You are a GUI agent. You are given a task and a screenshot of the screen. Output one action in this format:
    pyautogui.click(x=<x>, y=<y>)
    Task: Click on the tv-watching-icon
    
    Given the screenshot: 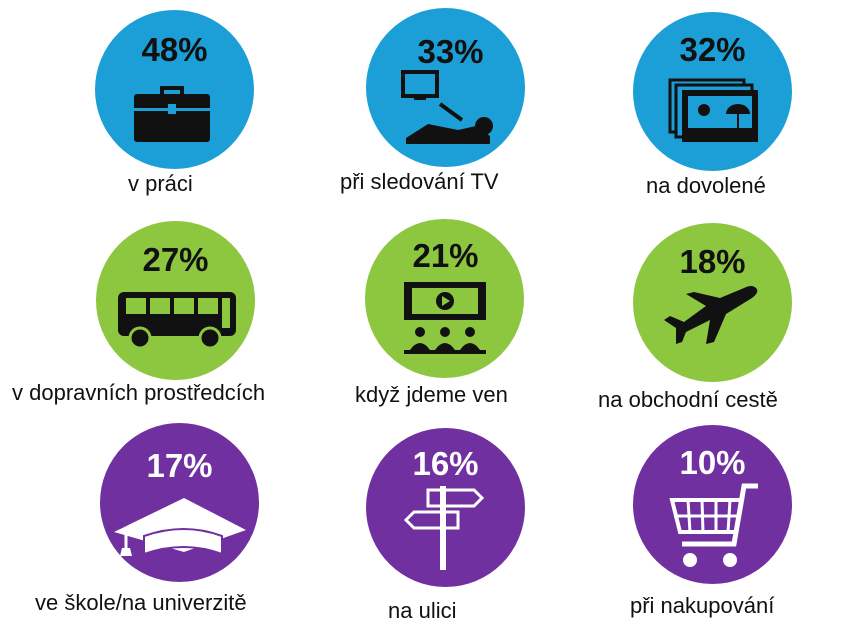 What is the action you would take?
    pyautogui.click(x=447, y=107)
    